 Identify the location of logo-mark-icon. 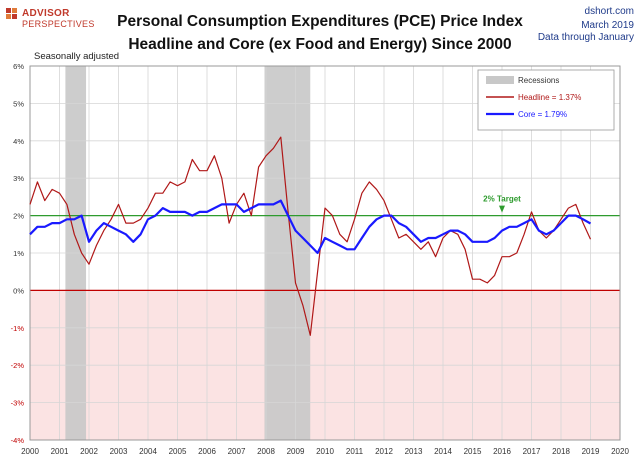
(11, 13).